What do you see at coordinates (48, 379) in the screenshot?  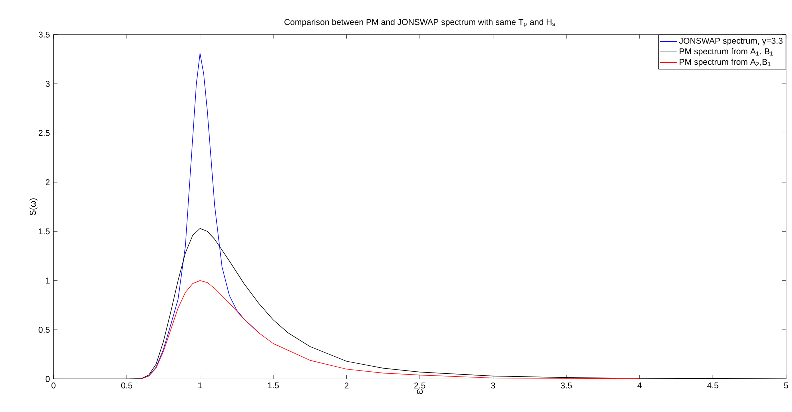 I see `y-tick-label: 0` at bounding box center [48, 379].